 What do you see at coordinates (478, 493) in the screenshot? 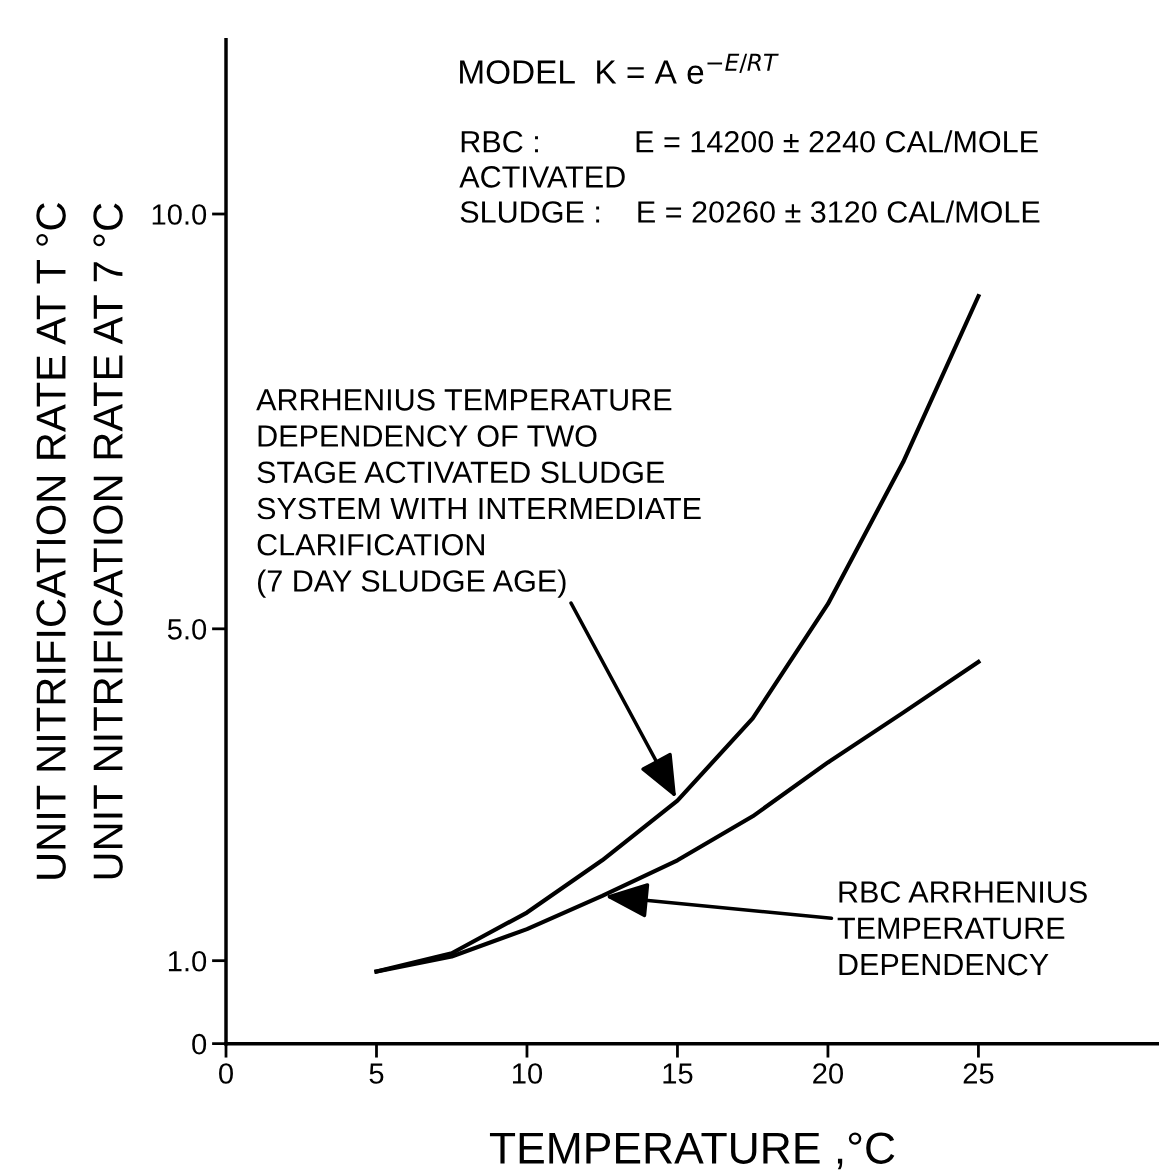
I see `annotation: ARRHENIUS TEMPERATURE DEPENDENCY OF TWO STAGE ACTIVATED SLUDGE SYSTEM WITH INTERMEDIATE CLARIFICATION (7 DAY SLUDGE AGE)` at bounding box center [478, 493].